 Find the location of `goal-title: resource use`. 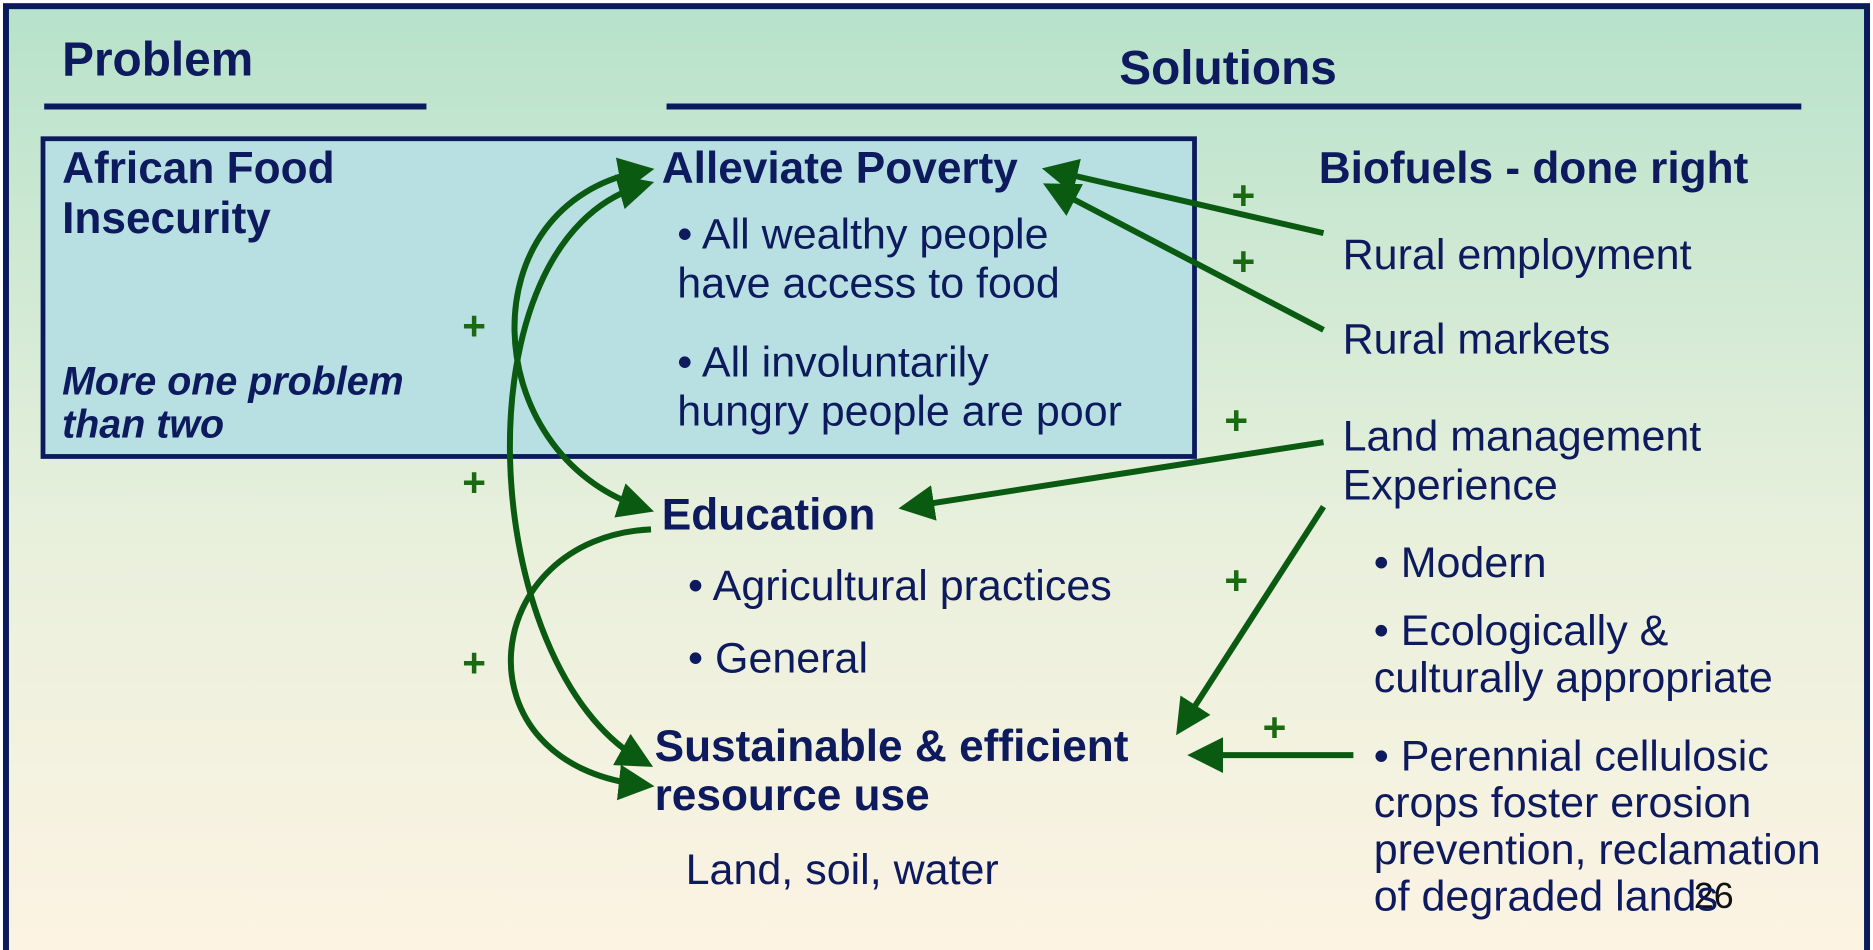

goal-title: resource use is located at coordinates (792, 795).